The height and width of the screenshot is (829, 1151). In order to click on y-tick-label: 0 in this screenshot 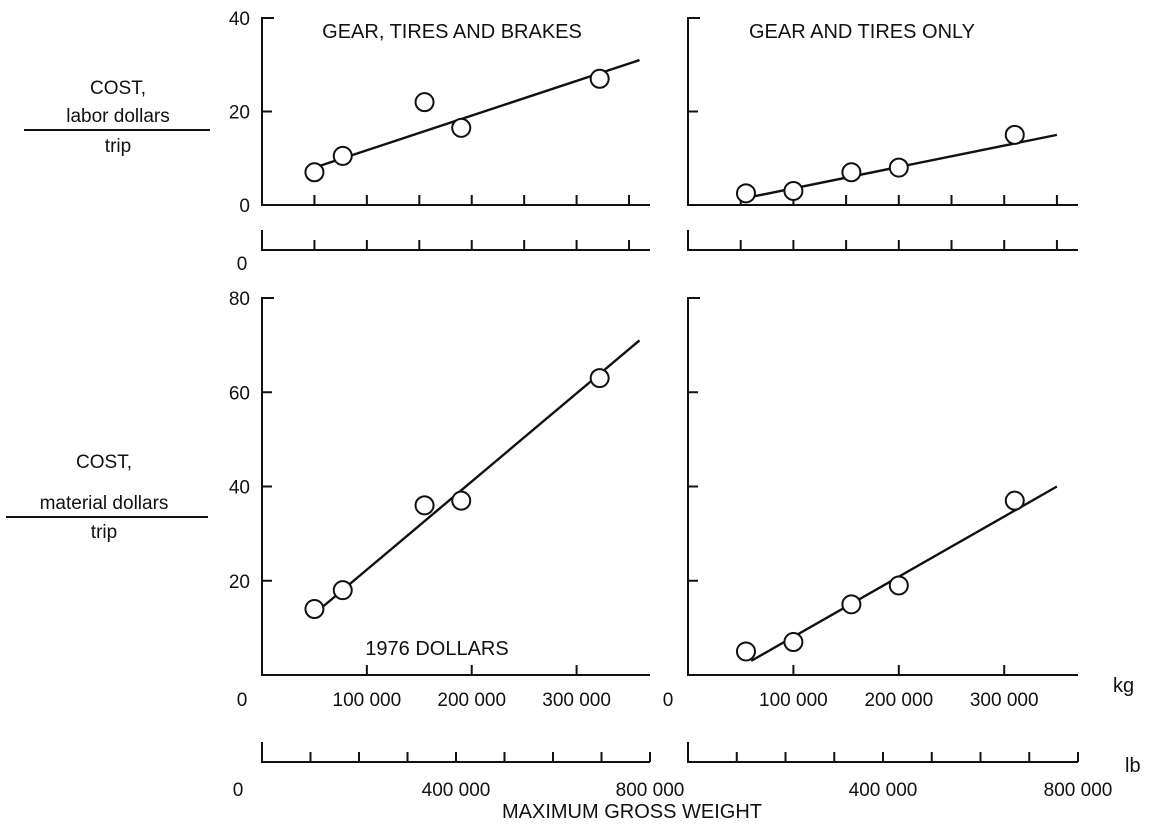, I will do `click(244, 206)`.